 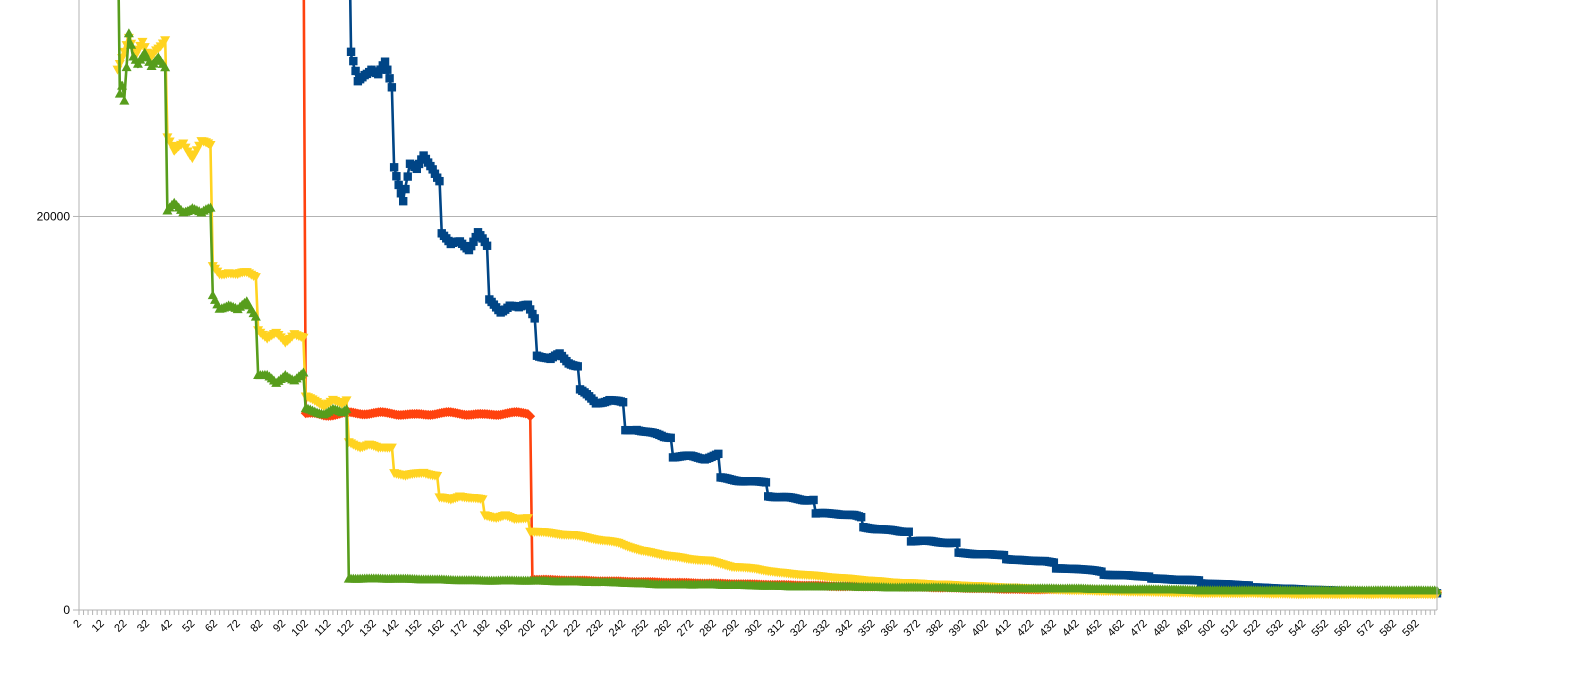 What do you see at coordinates (753, 628) in the screenshot?
I see `x-tick-label: 302` at bounding box center [753, 628].